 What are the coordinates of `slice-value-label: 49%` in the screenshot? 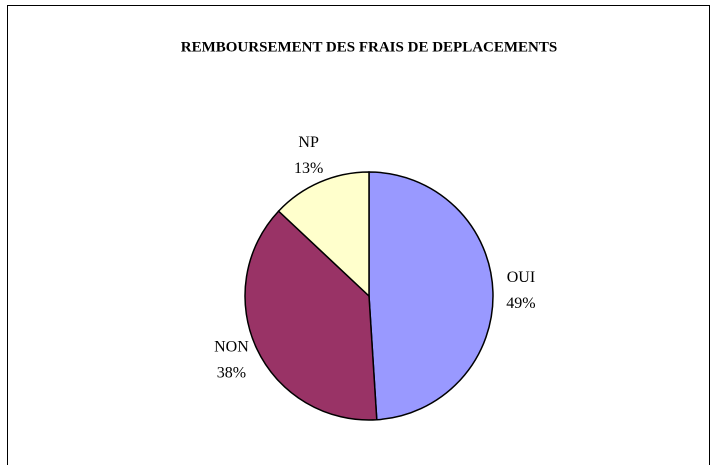 It's located at (520, 303).